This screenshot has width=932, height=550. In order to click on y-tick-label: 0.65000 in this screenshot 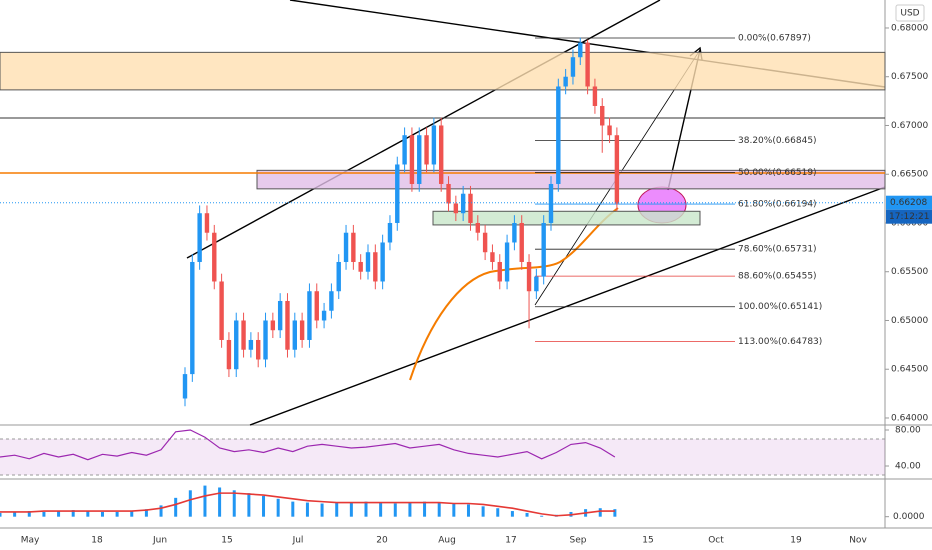, I will do `click(909, 321)`.